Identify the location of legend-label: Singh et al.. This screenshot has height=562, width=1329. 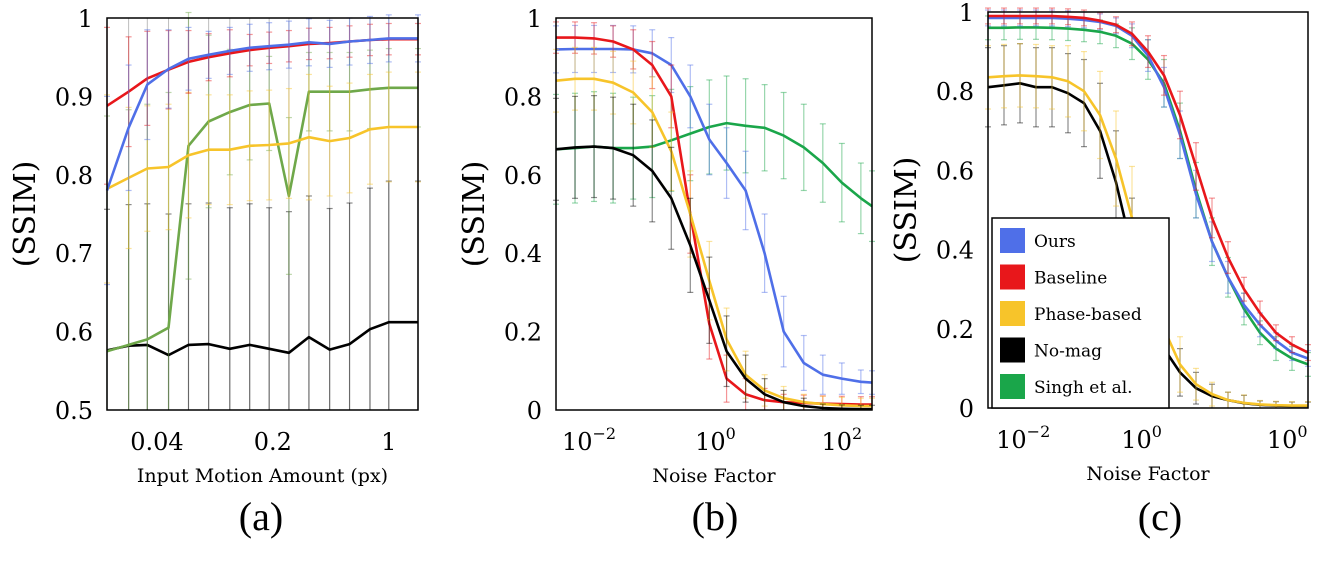
(1083, 388).